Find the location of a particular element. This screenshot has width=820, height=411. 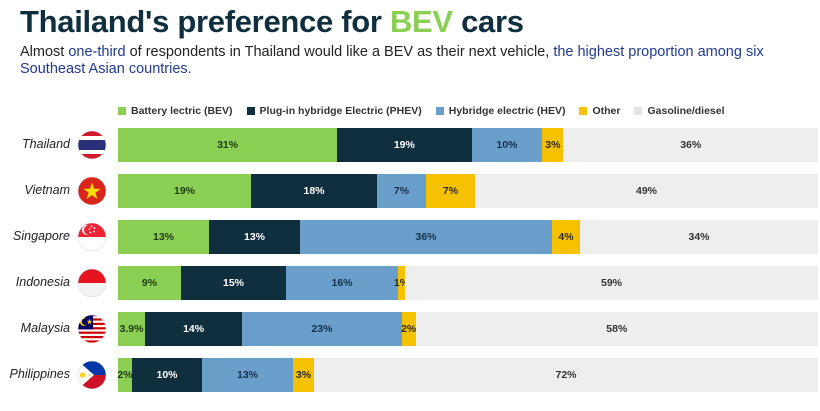

bar-row-thailand: 31% 19% 10% 3% 36% is located at coordinates (468, 145).